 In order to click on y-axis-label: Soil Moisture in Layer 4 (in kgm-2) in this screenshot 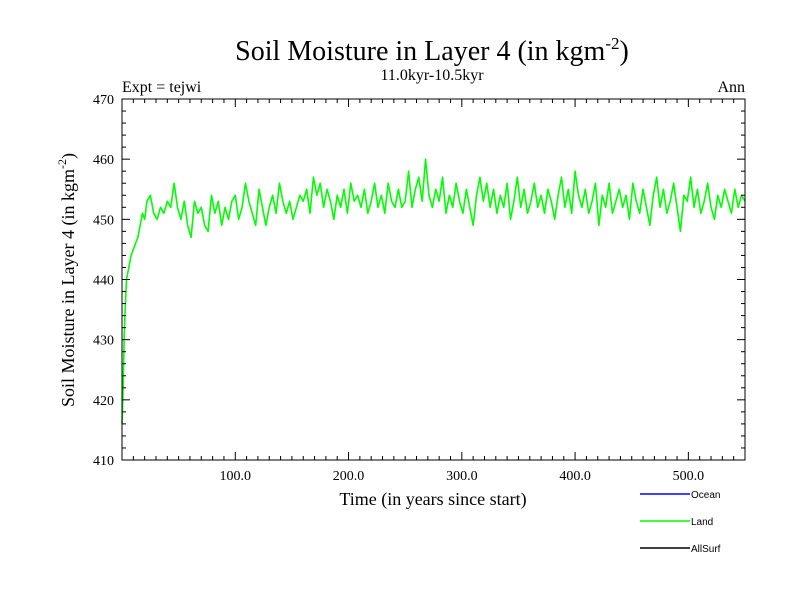, I will do `click(67, 280)`.